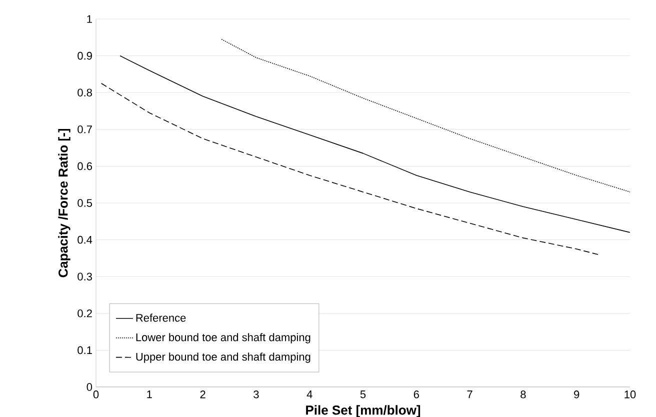 This screenshot has height=417, width=656. What do you see at coordinates (85, 92) in the screenshot?
I see `y-tick-label: 0.8` at bounding box center [85, 92].